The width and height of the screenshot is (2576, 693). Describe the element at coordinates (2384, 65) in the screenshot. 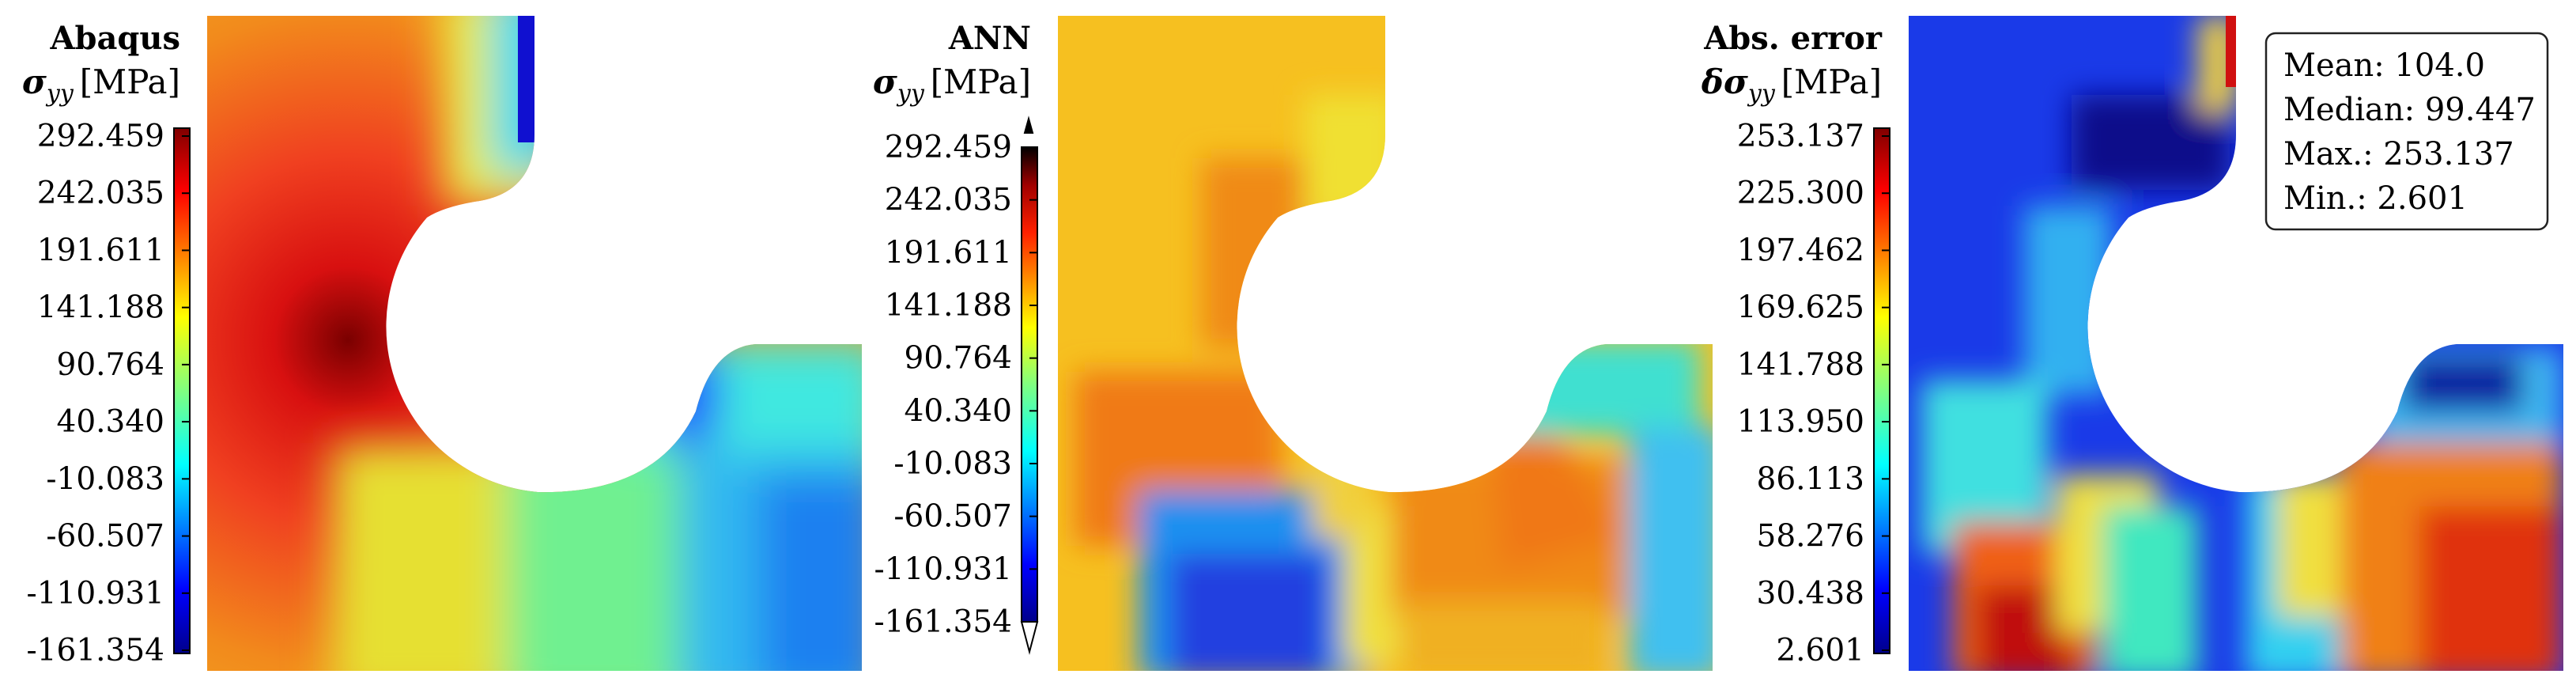

I see `stats-mean: Mean: 104.0` at that location.